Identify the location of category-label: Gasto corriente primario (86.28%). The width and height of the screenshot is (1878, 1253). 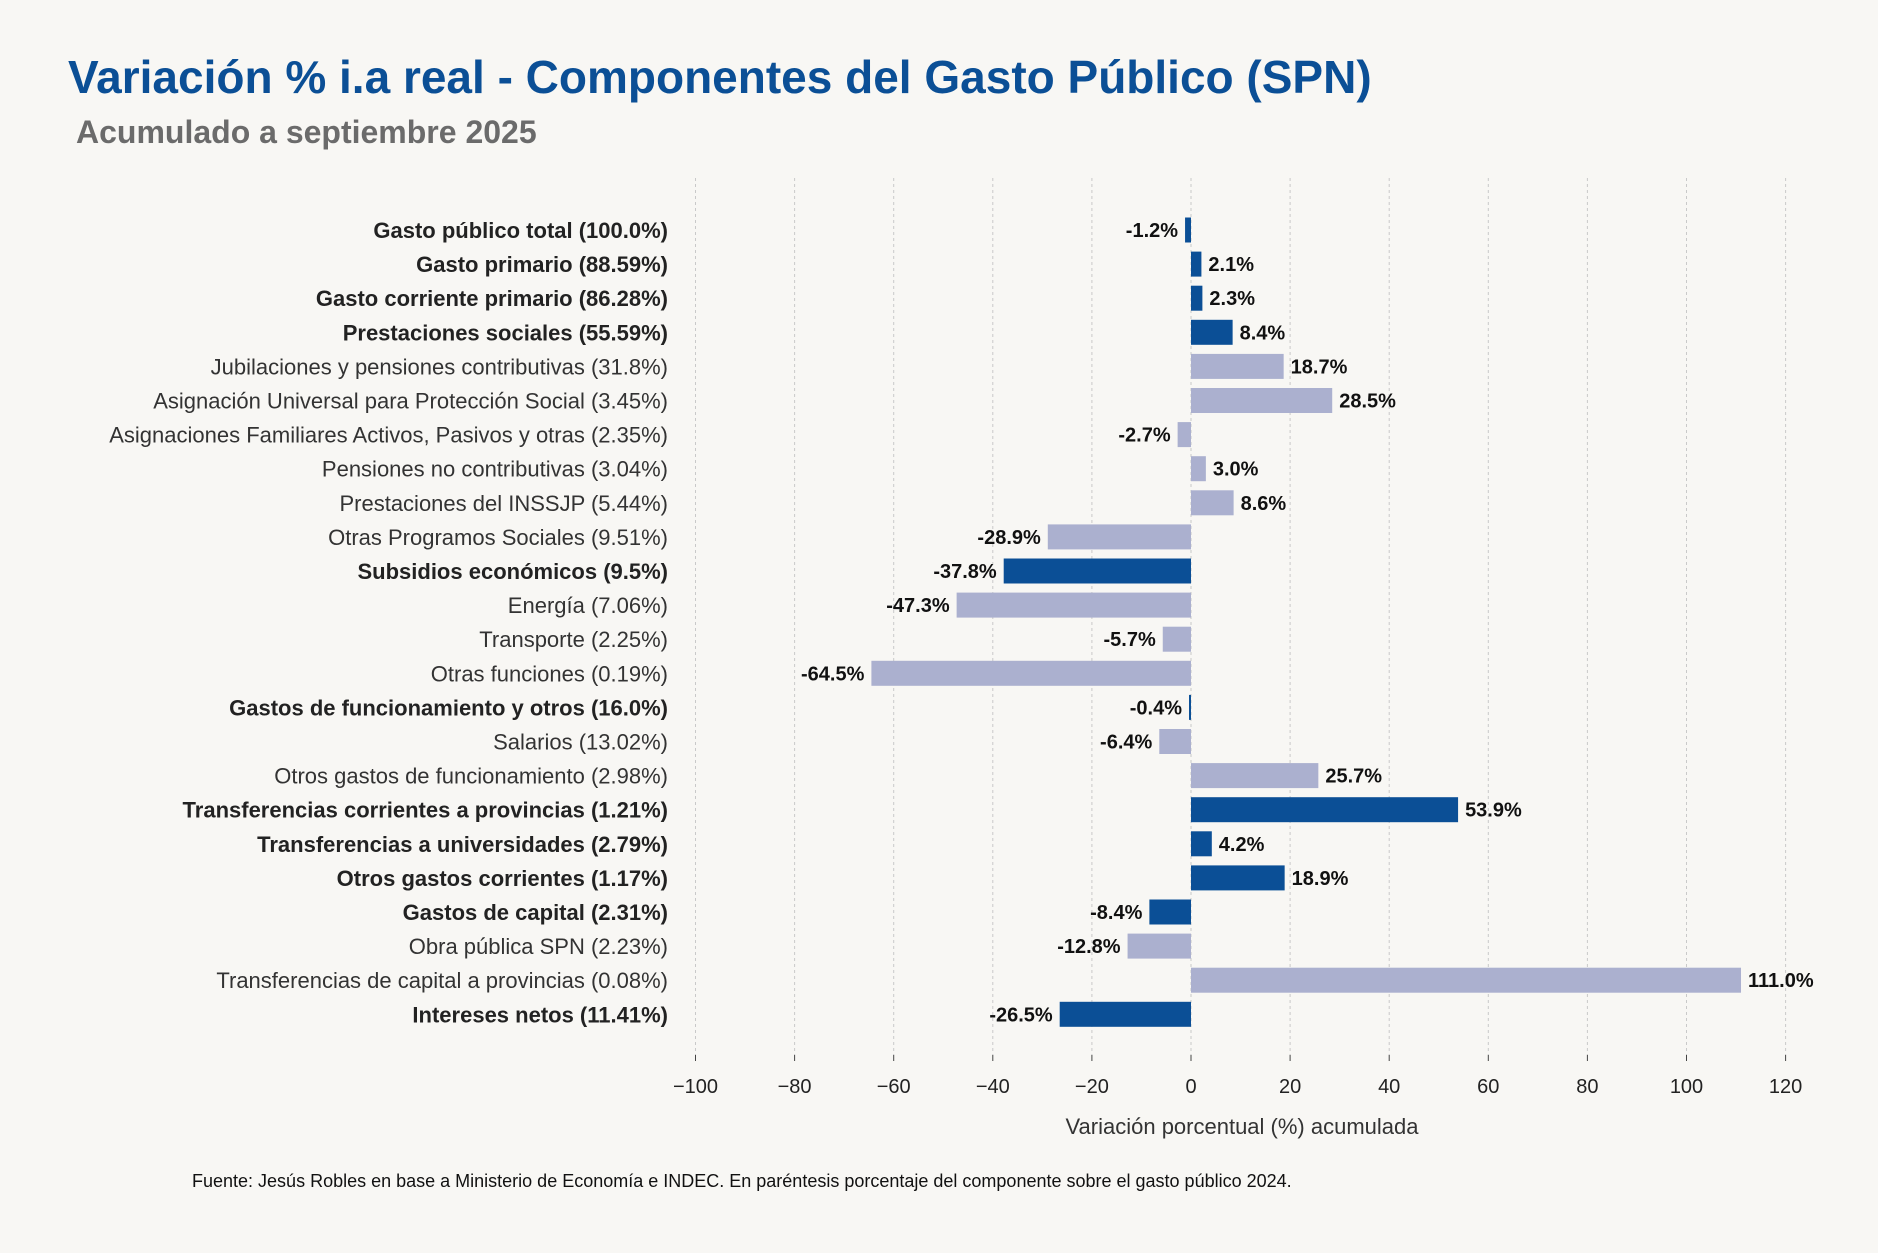
(492, 298).